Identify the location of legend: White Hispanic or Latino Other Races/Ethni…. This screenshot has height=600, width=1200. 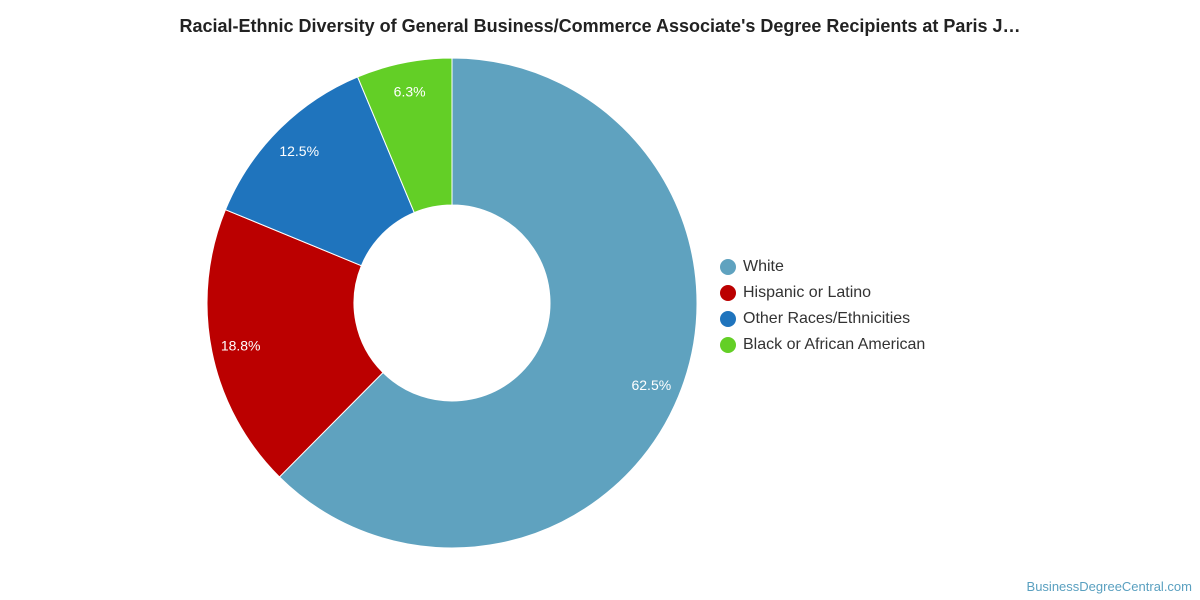
(822, 306).